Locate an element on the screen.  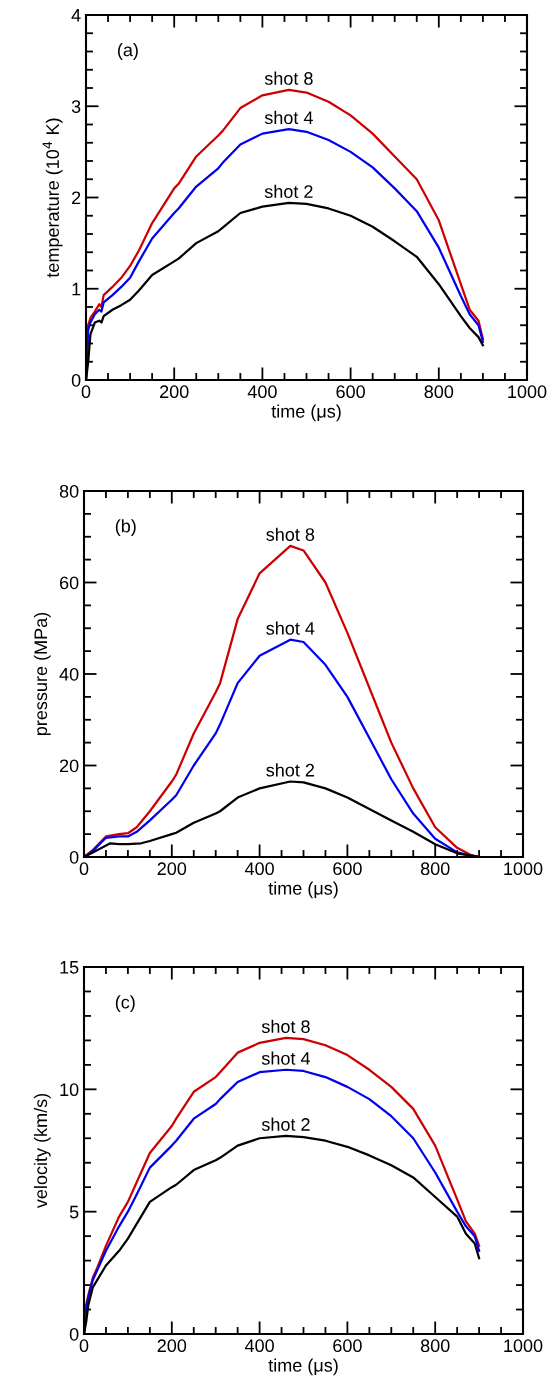
annotation: (c) is located at coordinates (125, 1004).